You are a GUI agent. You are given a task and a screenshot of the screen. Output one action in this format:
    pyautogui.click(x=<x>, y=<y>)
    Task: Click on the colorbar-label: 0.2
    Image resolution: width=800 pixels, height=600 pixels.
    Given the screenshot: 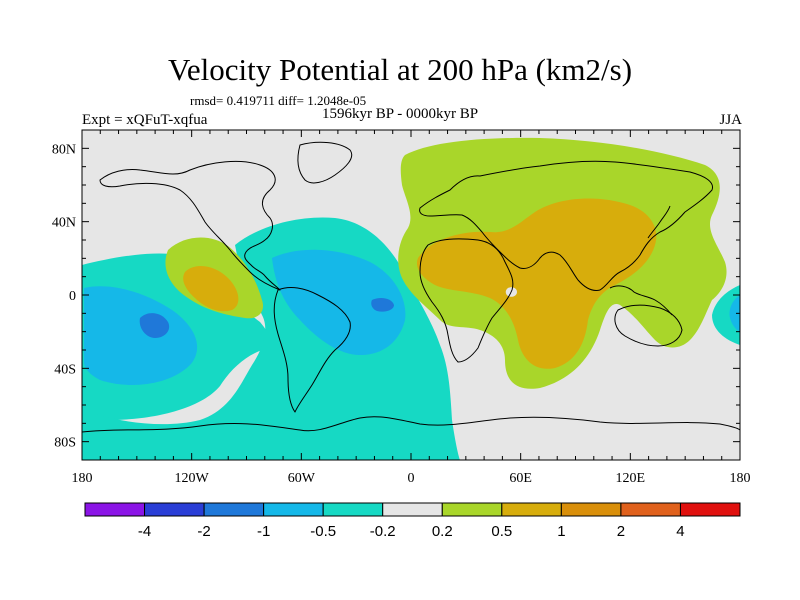 What is the action you would take?
    pyautogui.click(x=442, y=531)
    